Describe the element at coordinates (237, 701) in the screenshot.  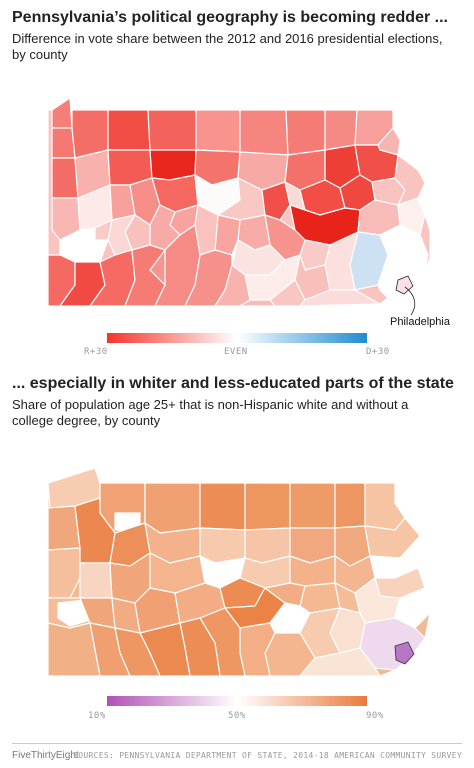
I see `legend-bar-education` at that location.